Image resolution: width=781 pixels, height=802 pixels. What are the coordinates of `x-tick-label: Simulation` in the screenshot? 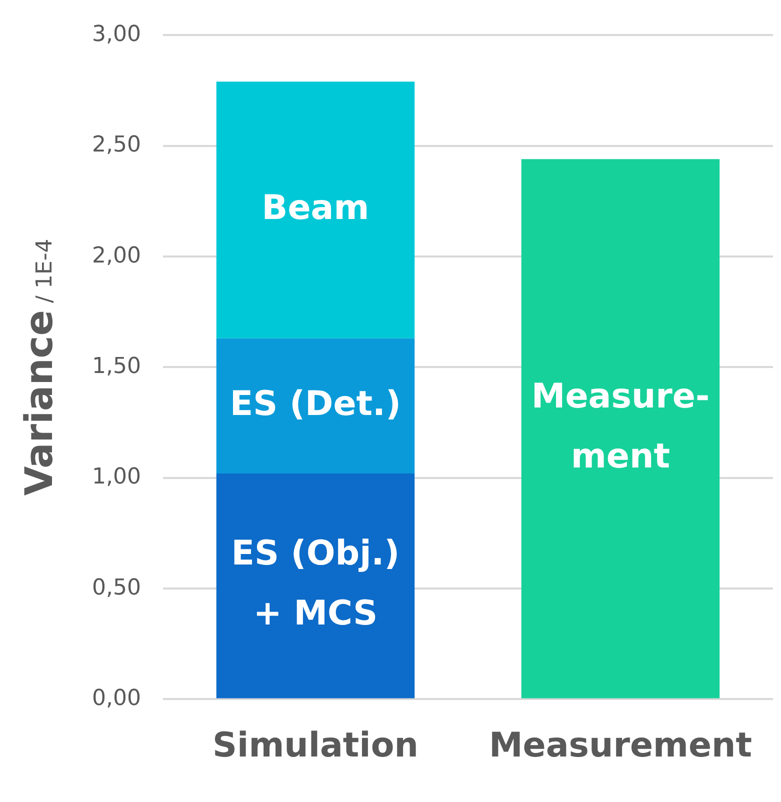 It's located at (315, 745).